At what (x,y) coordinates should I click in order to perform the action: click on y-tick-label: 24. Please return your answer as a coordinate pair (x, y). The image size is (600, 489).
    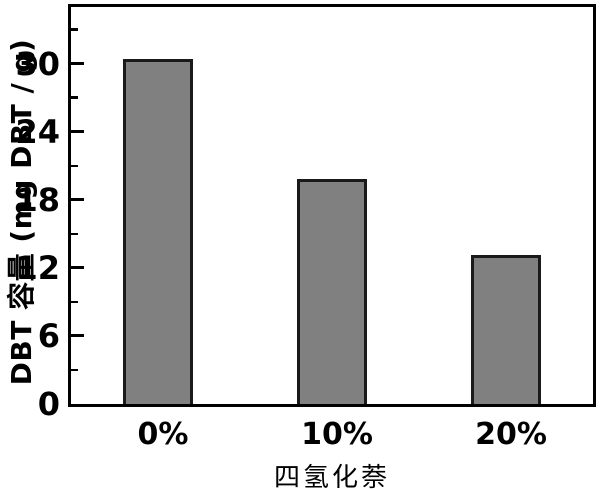
    Looking at the image, I should click on (37, 131).